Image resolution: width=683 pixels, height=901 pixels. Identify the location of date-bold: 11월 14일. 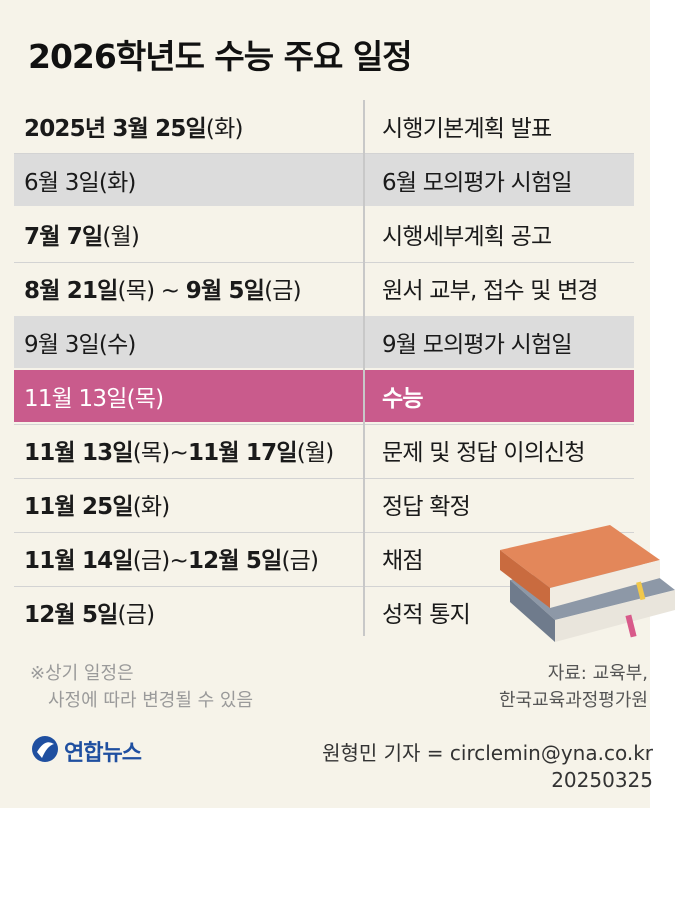
(79, 561).